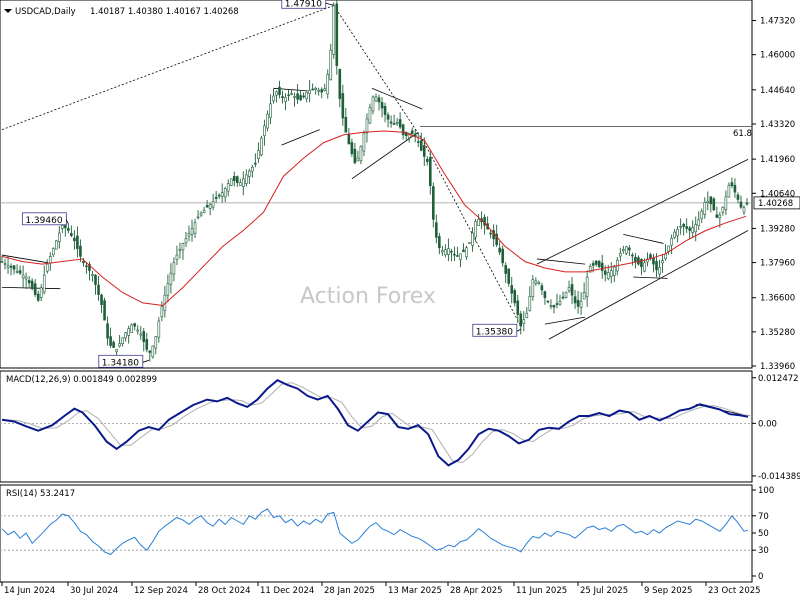  What do you see at coordinates (777, 56) in the screenshot?
I see `price-tick-label: 1.46000` at bounding box center [777, 56].